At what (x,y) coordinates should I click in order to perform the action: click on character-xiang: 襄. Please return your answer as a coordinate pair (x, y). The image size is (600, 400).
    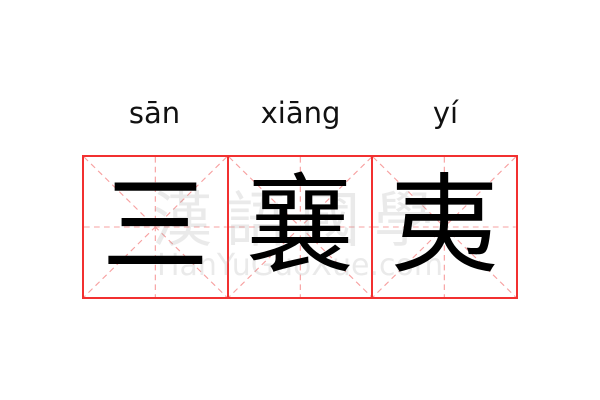
    Looking at the image, I should click on (300, 226).